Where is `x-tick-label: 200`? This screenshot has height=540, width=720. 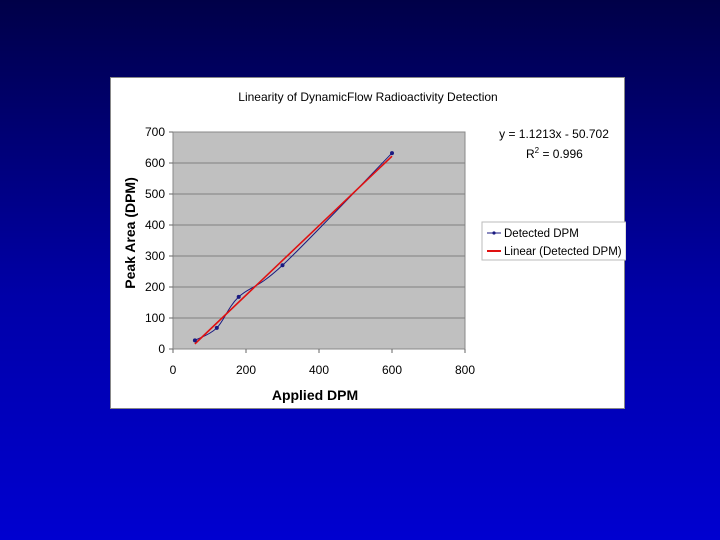
x-tick-label: 200 is located at coordinates (246, 370).